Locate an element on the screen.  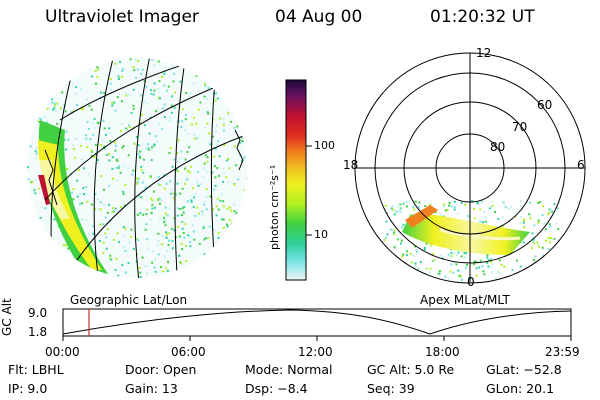
timeline-x-label-2: 12:00 is located at coordinates (315, 352).